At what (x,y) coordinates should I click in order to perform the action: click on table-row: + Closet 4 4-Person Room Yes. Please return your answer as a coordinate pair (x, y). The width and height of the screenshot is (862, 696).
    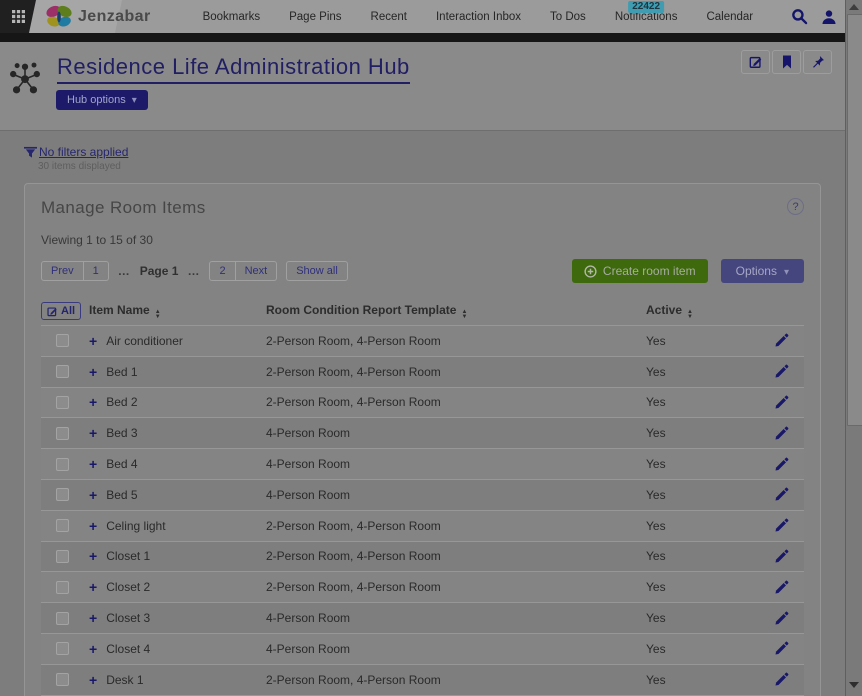
    Looking at the image, I should click on (422, 648).